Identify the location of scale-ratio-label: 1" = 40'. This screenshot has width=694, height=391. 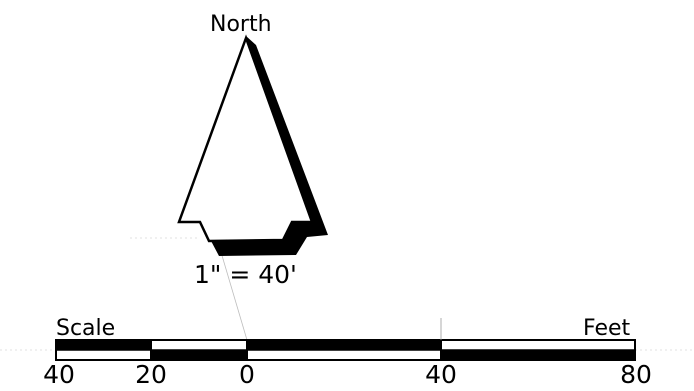
(245, 274).